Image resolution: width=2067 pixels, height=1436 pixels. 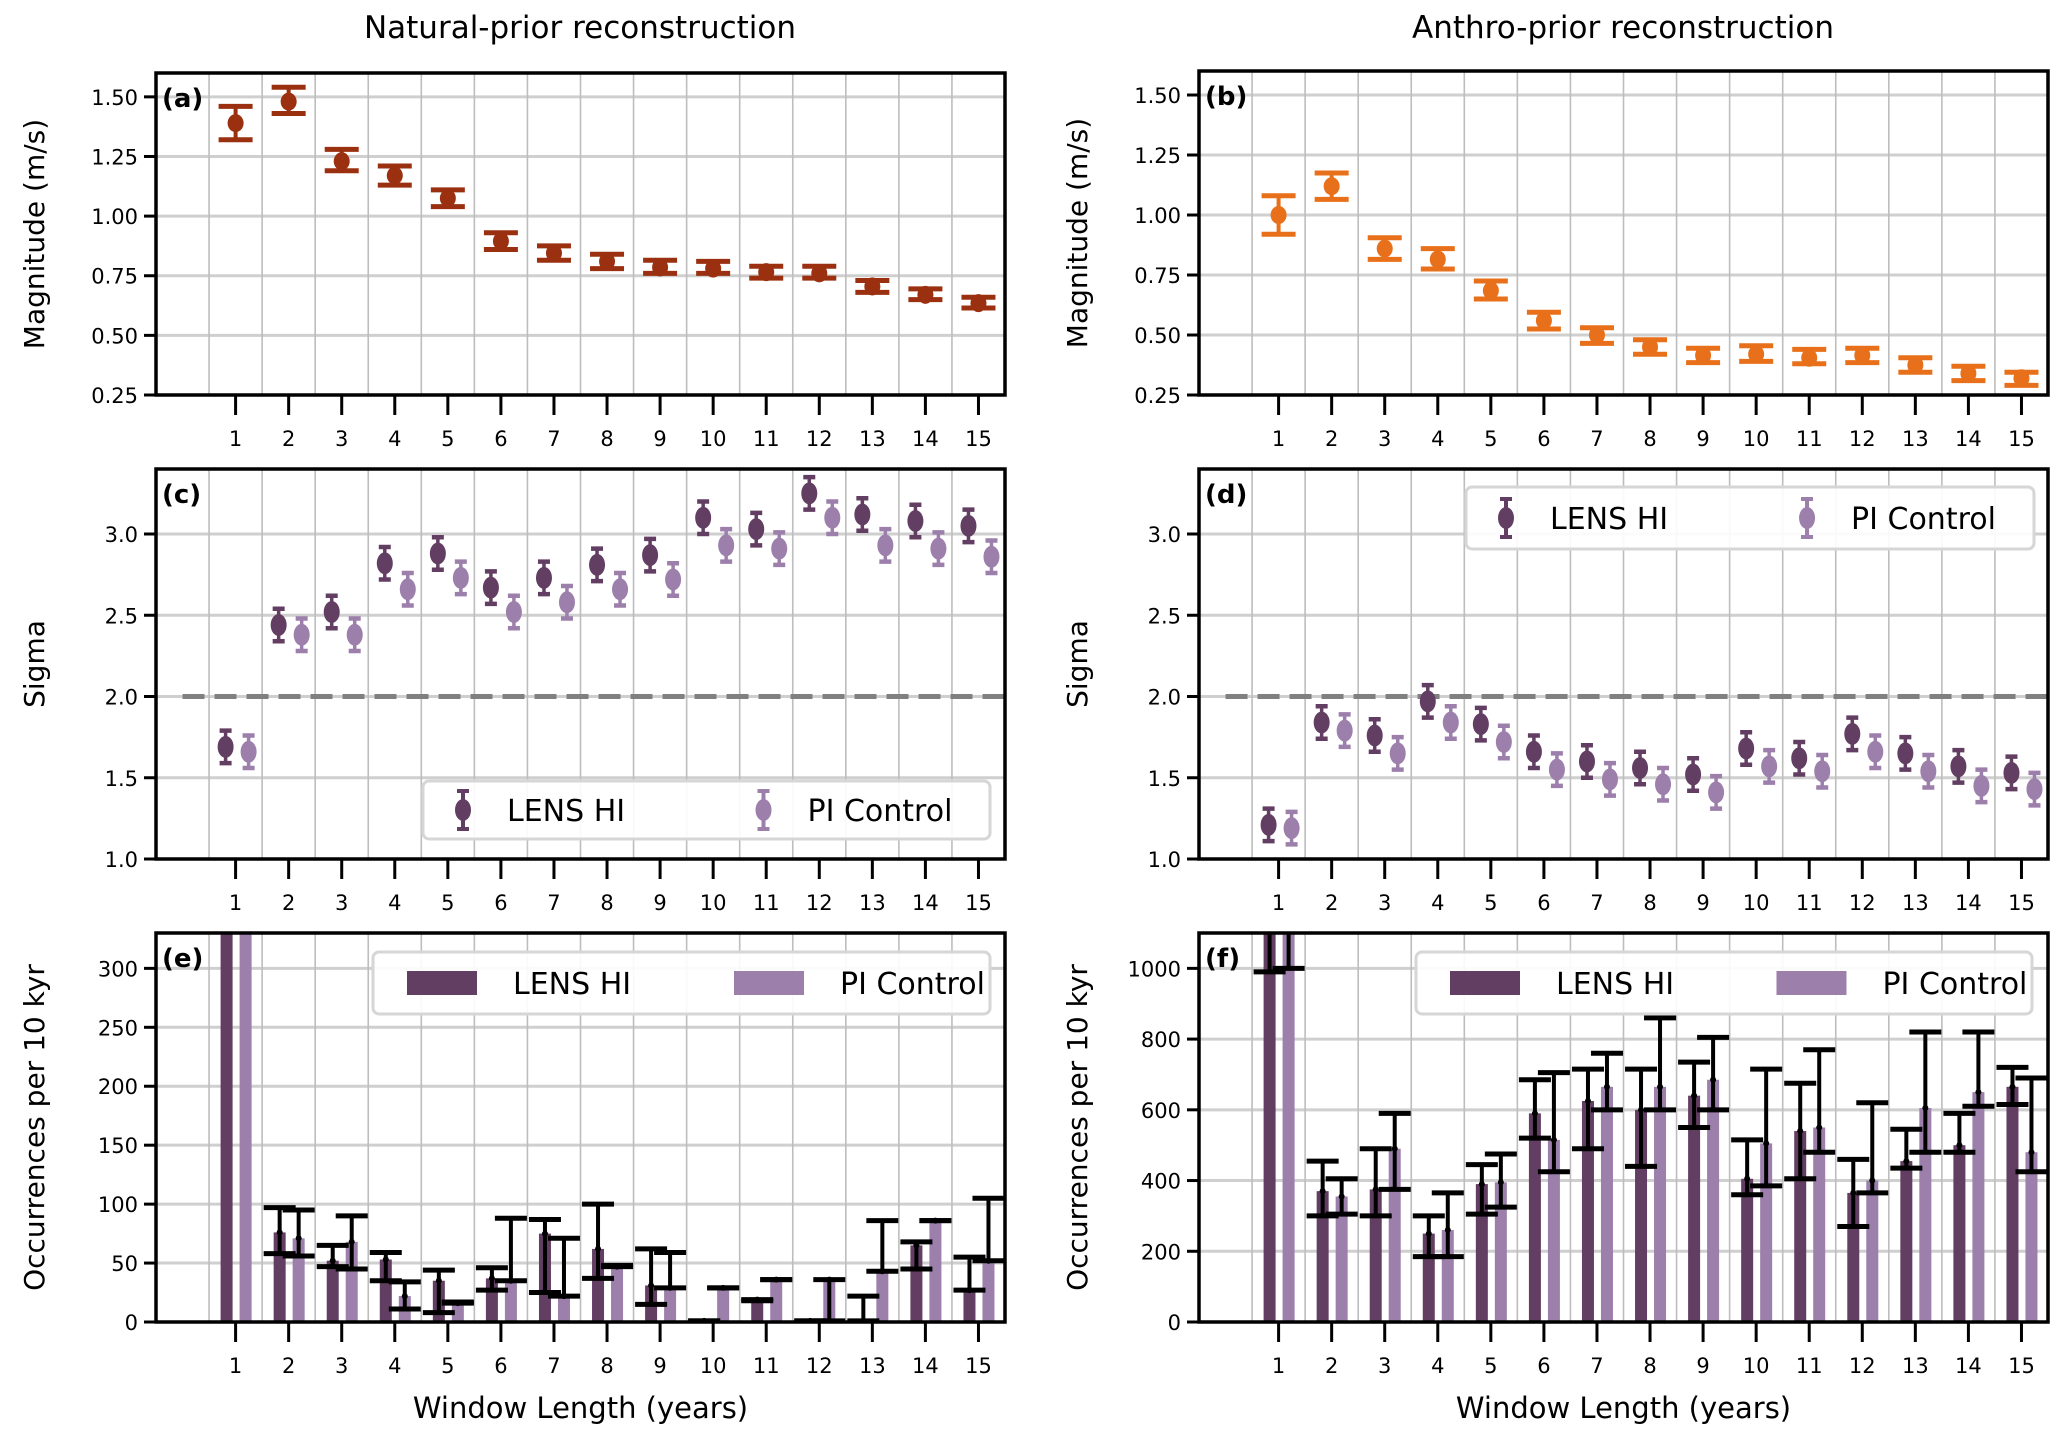 What do you see at coordinates (1077, 1127) in the screenshot?
I see `y-axis-label: Occurrences per 10 kyr` at bounding box center [1077, 1127].